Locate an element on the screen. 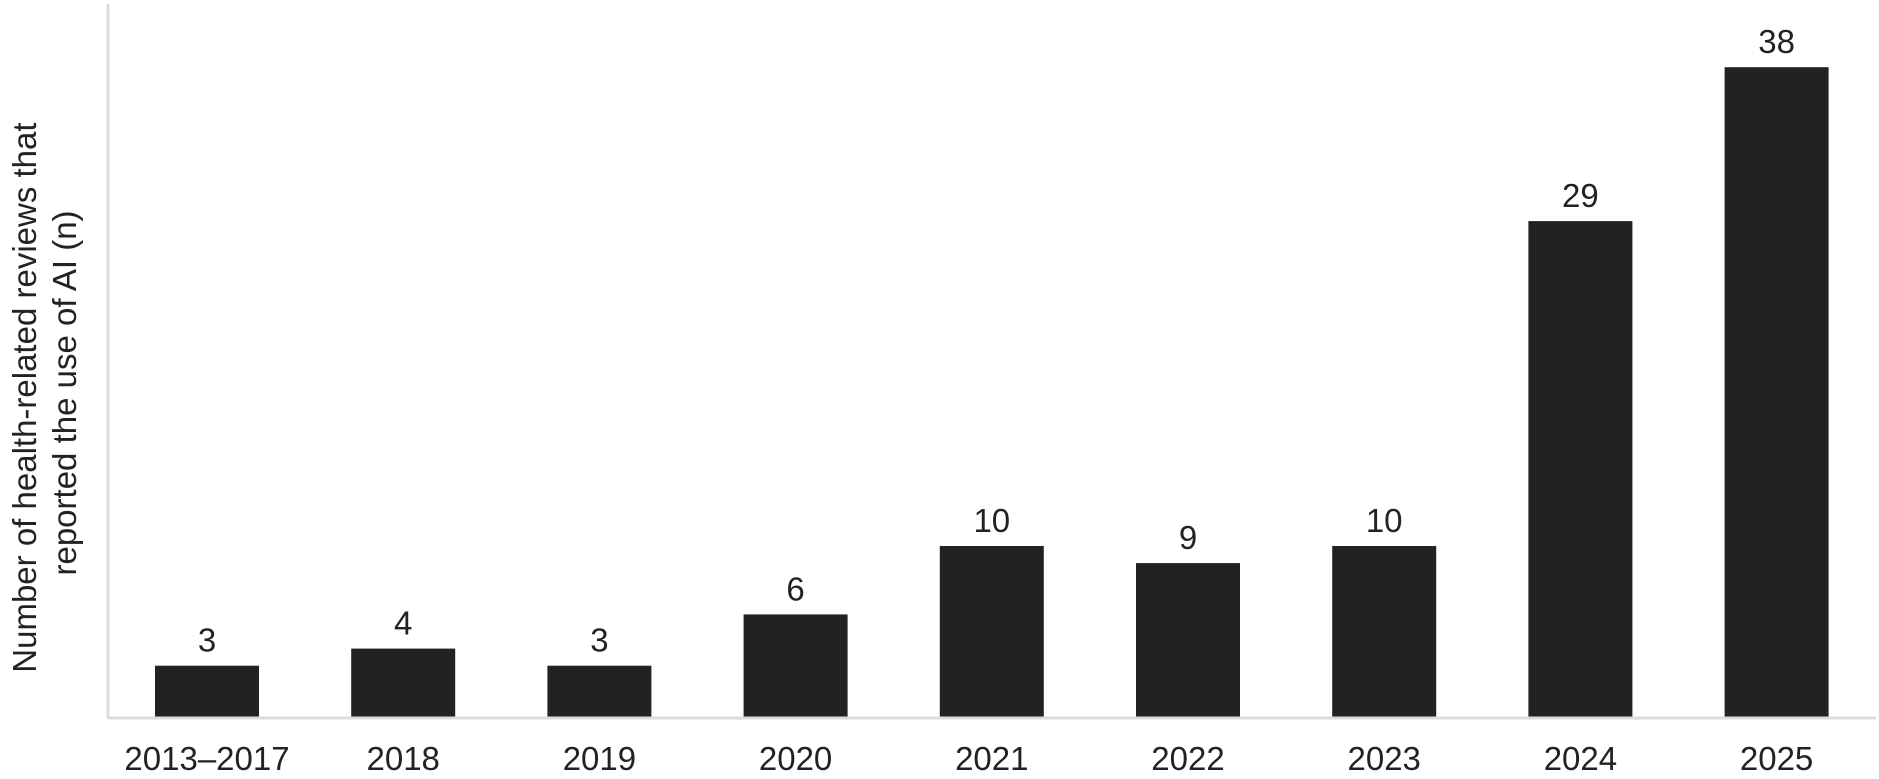 The width and height of the screenshot is (1879, 779). x-tick-label-9: 2025 is located at coordinates (1776, 758).